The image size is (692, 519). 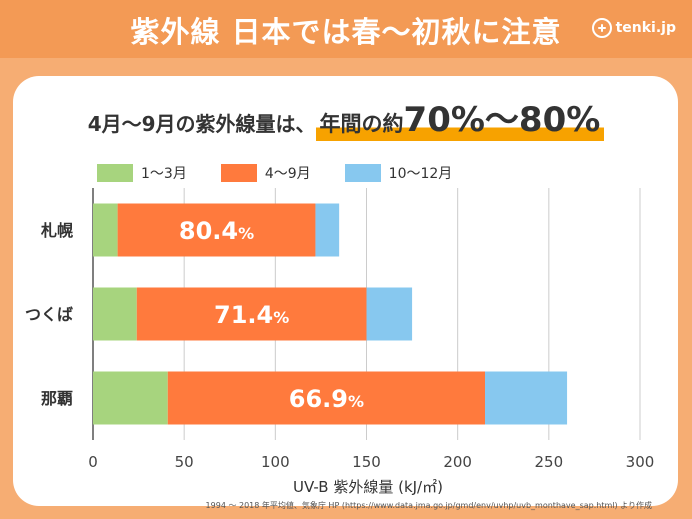 I want to click on subtitle-highlight-big: 70%〜80%, so click(x=502, y=120).